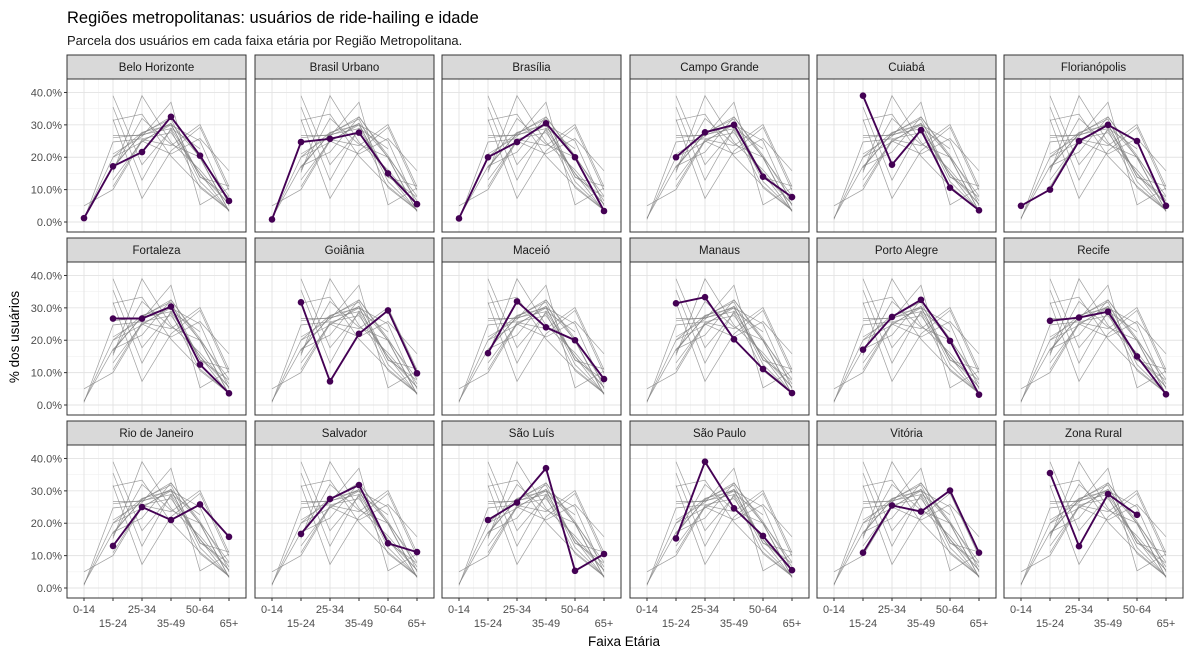 The image size is (1191, 655). Describe the element at coordinates (49, 589) in the screenshot. I see `y-tick-label: 0.0%` at that location.